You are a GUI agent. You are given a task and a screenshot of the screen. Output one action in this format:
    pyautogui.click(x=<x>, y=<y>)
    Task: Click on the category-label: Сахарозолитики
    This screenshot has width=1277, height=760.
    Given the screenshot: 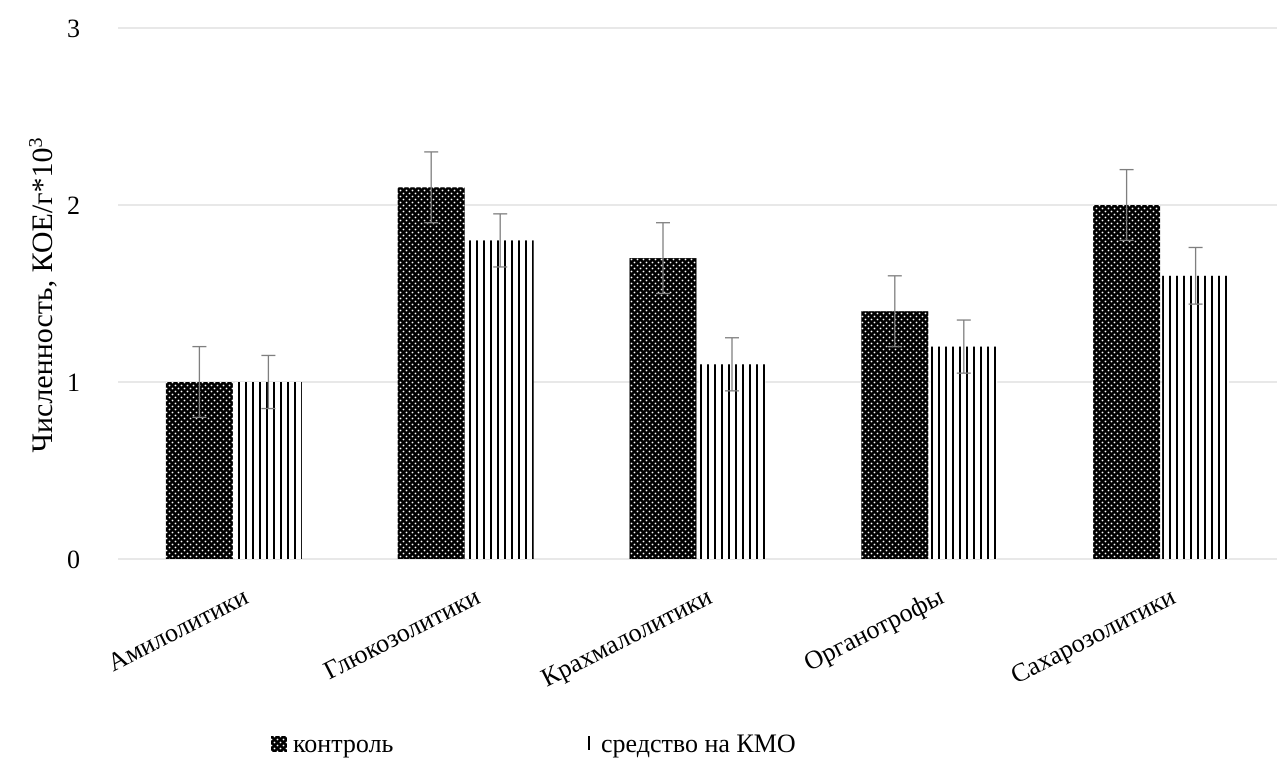 What is the action you would take?
    pyautogui.click(x=1093, y=635)
    